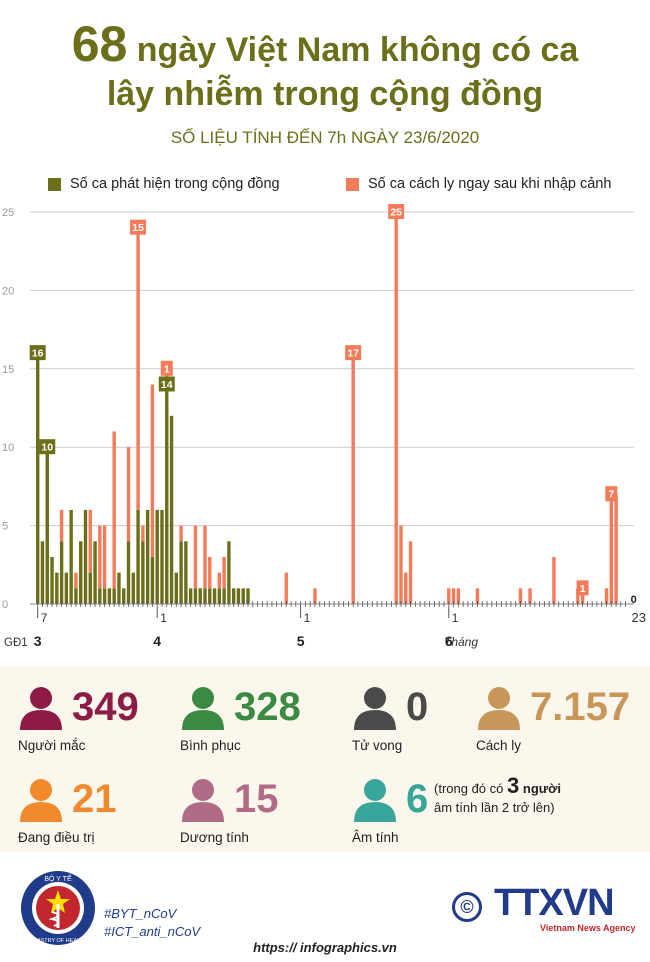 The image size is (650, 962). What do you see at coordinates (325, 94) in the screenshot?
I see `title-line2: lây nhiễm trong cộng đồng` at bounding box center [325, 94].